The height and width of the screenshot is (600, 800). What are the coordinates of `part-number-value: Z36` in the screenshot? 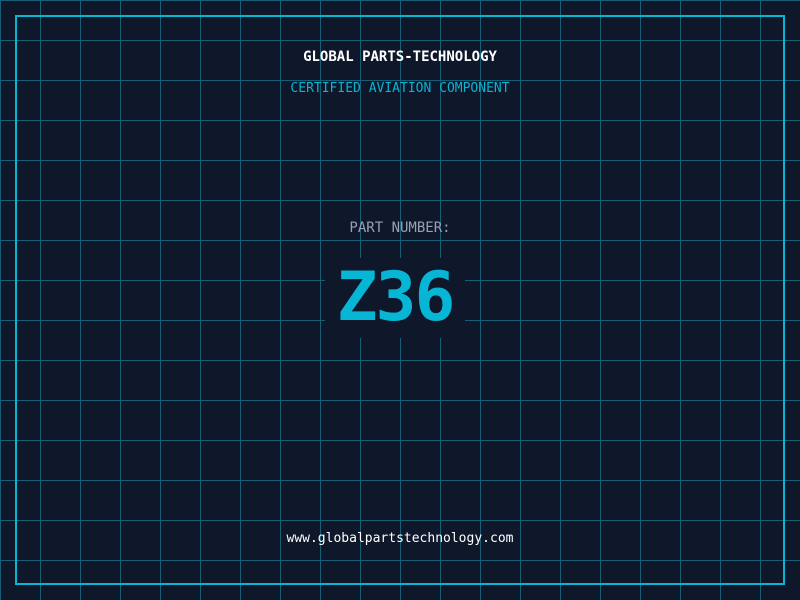 It's located at (395, 298).